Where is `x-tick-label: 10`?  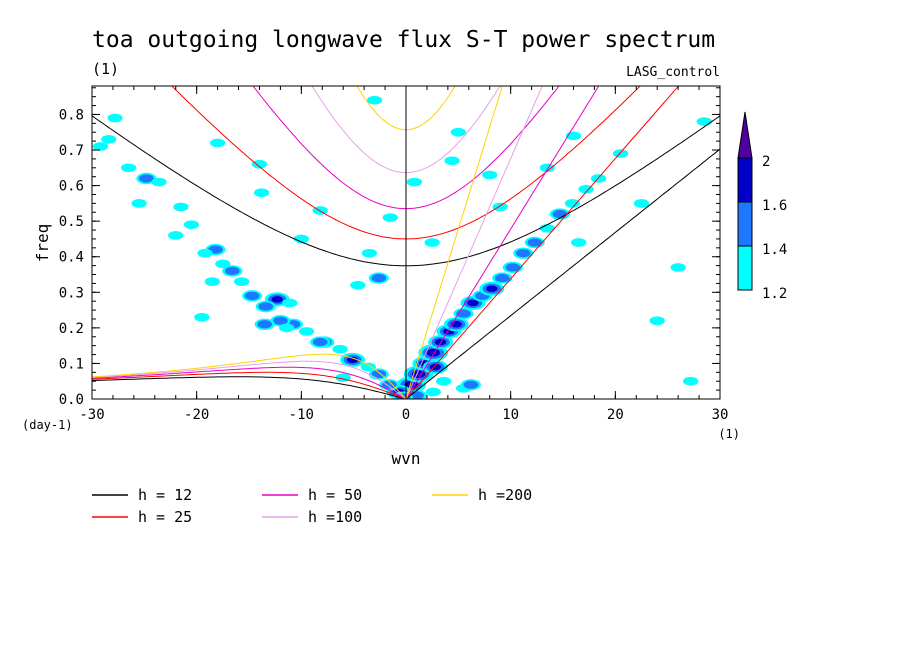 x-tick-label: 10 is located at coordinates (510, 415).